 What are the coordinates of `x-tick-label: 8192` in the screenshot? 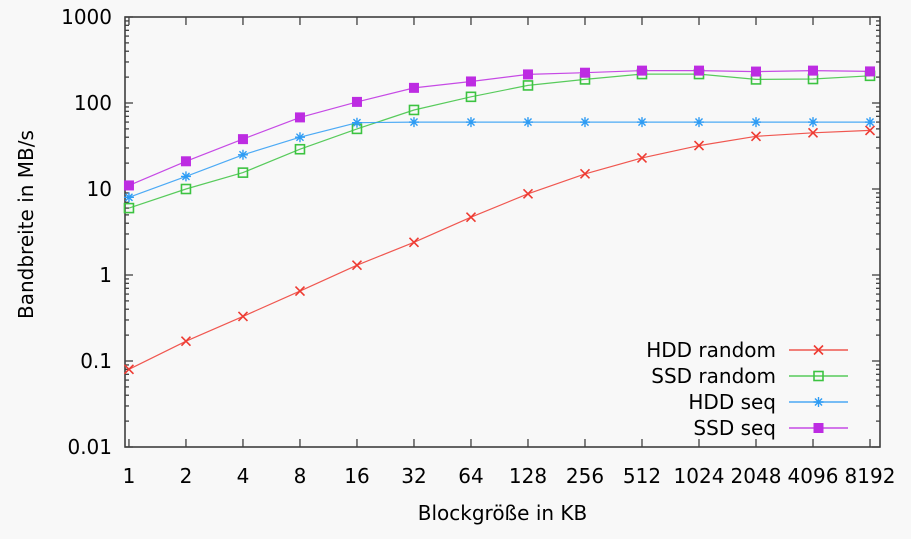 It's located at (870, 476).